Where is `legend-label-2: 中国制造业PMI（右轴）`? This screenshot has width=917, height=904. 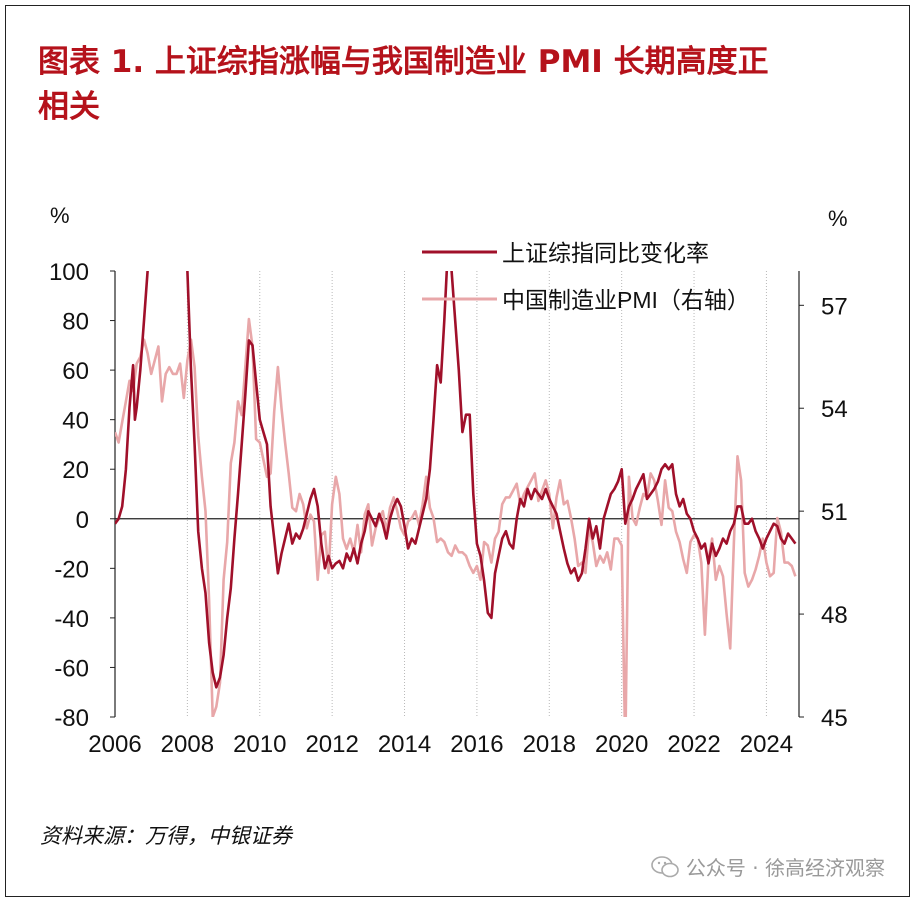
legend-label-2: 中国制造业PMI（右轴） is located at coordinates (626, 300).